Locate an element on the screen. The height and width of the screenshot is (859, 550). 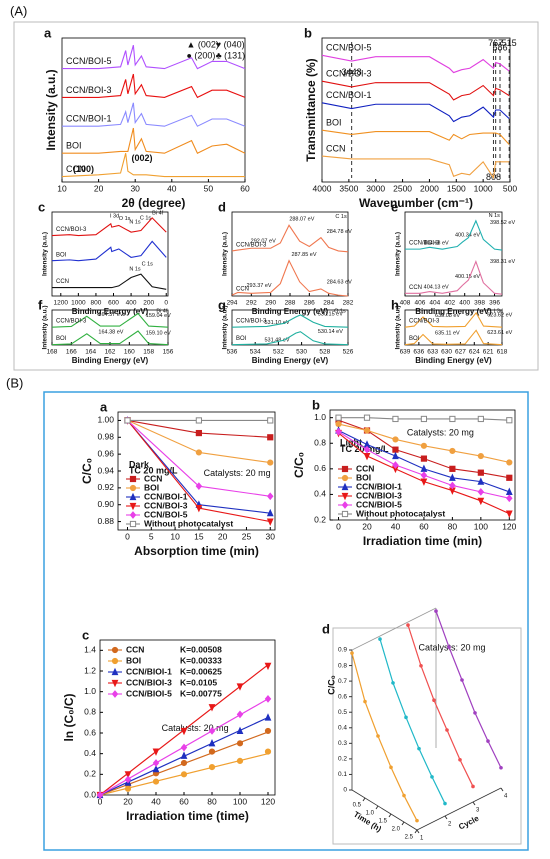
x-tick-label: 282 is located at coordinates (348, 303).